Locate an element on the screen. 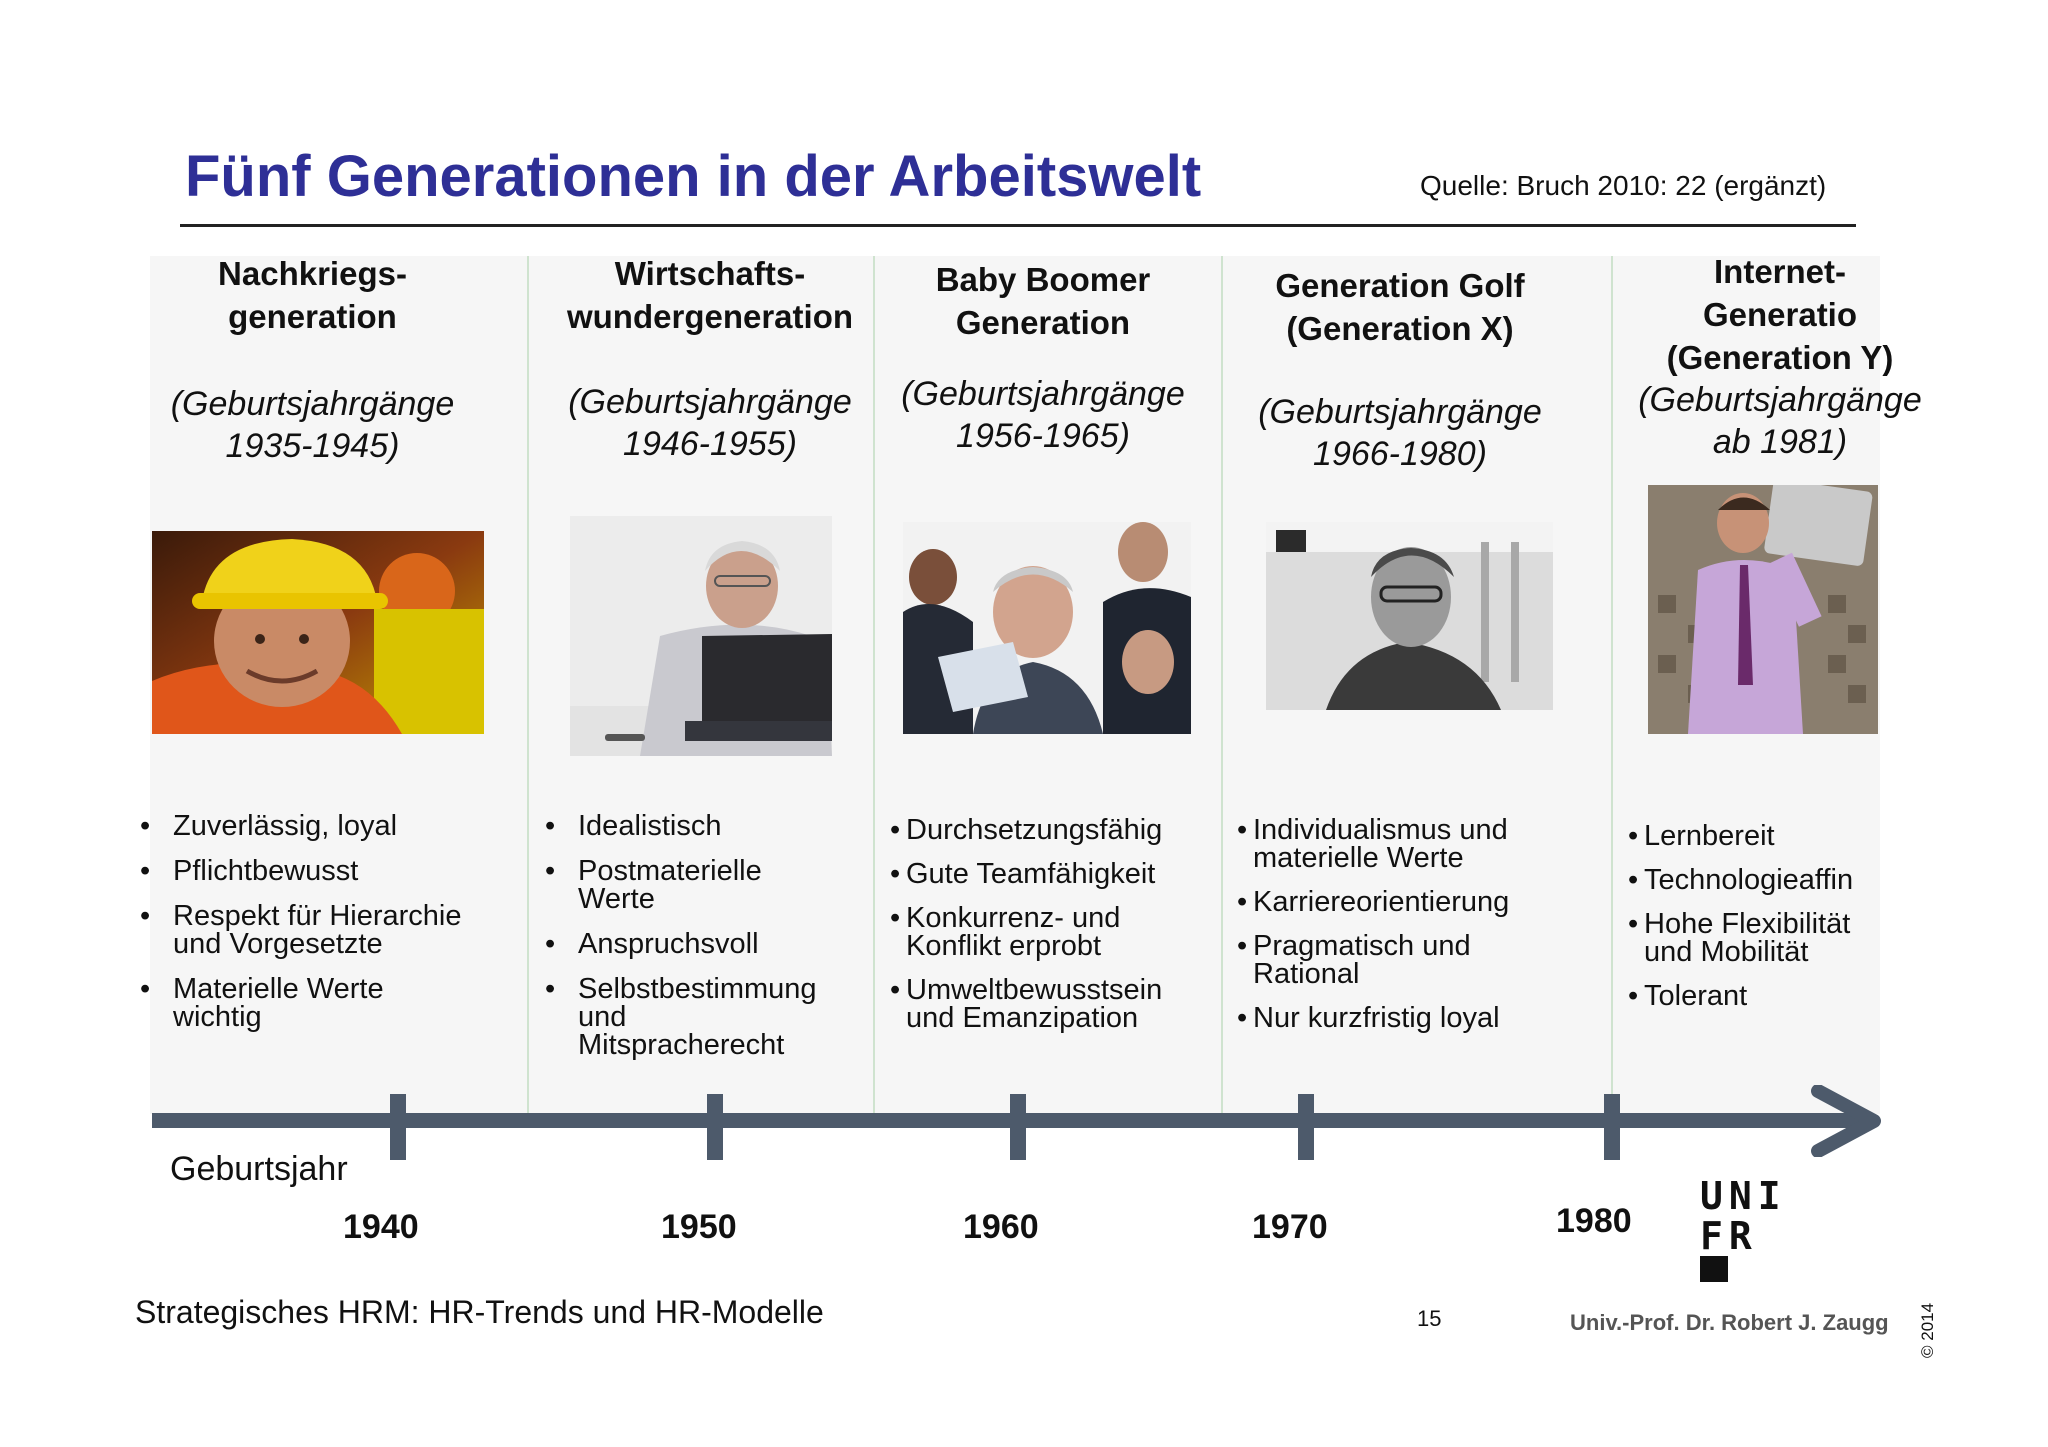 Image resolution: width=2048 pixels, height=1447 pixels. man-glasses-portrait-photo is located at coordinates (1409, 616).